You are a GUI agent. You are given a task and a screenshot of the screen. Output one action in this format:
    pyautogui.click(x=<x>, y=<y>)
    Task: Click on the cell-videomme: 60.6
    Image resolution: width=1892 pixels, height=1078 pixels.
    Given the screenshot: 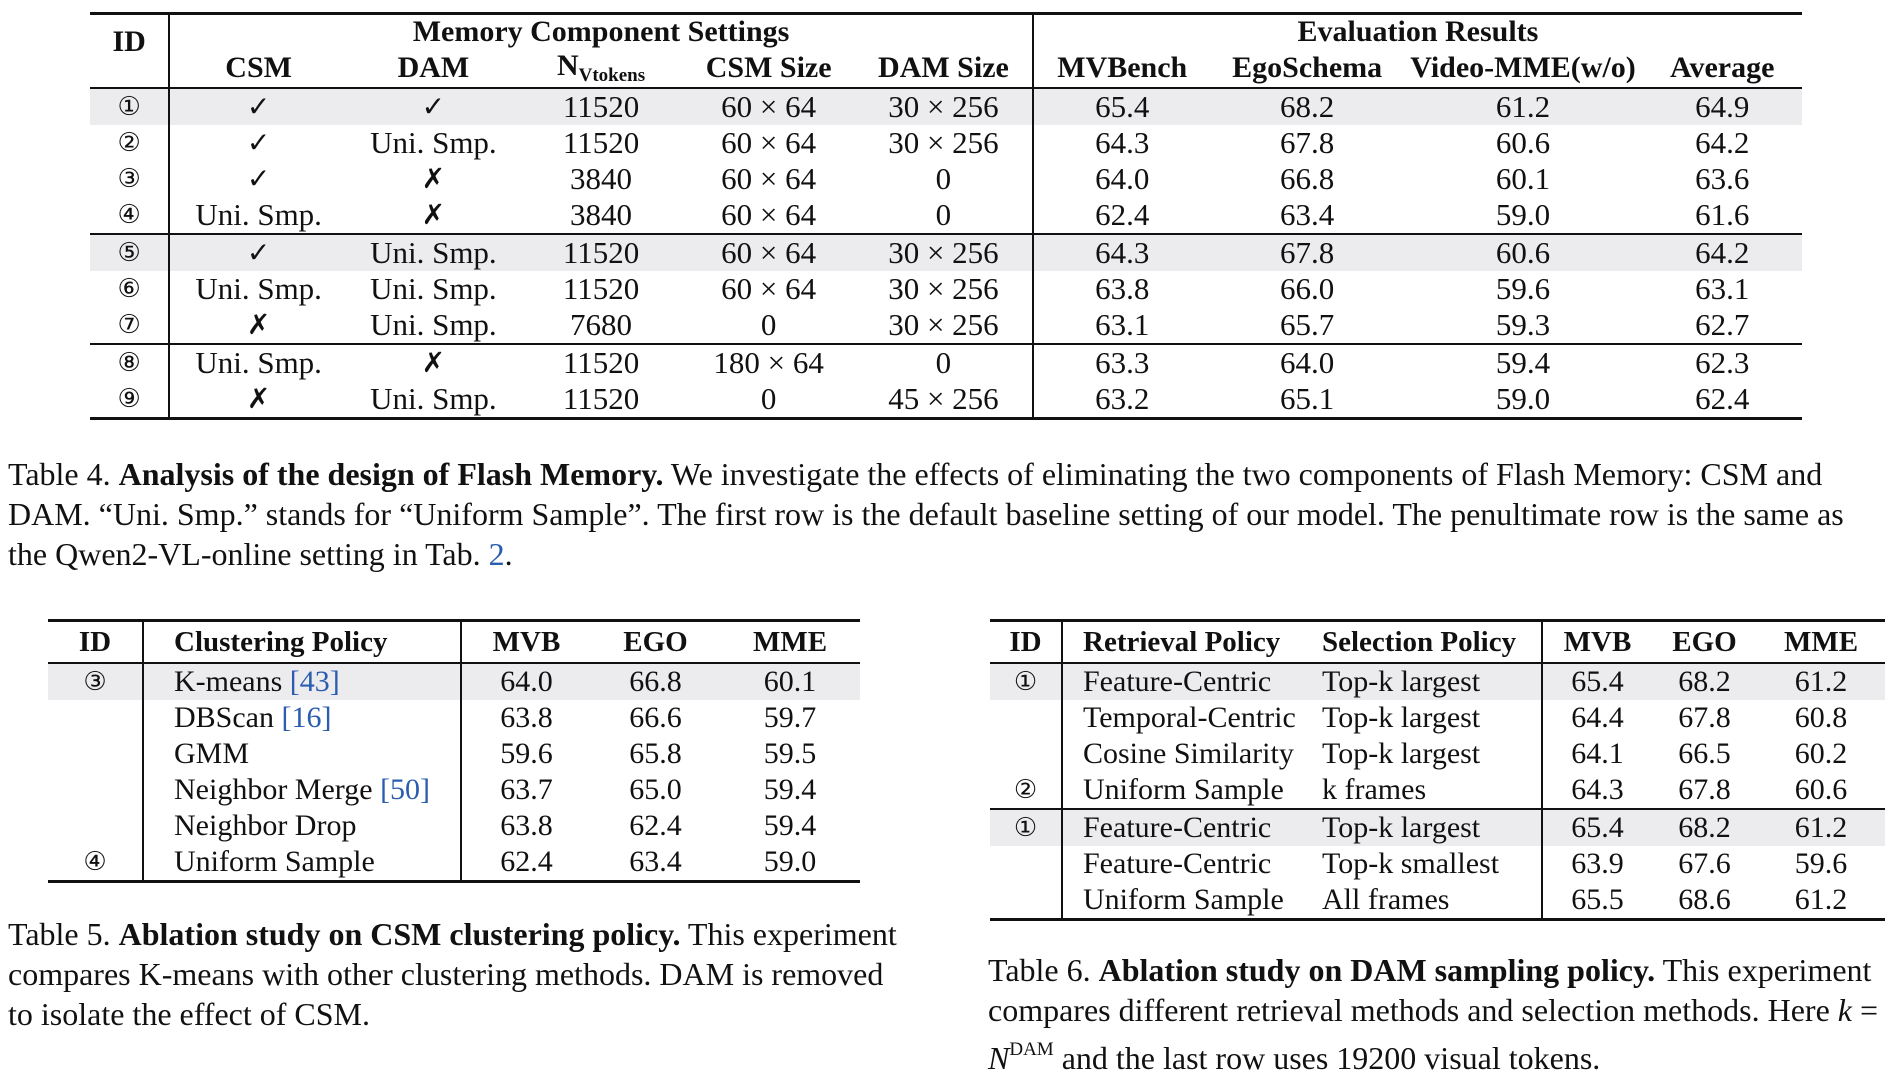 What is the action you would take?
    pyautogui.click(x=1523, y=252)
    